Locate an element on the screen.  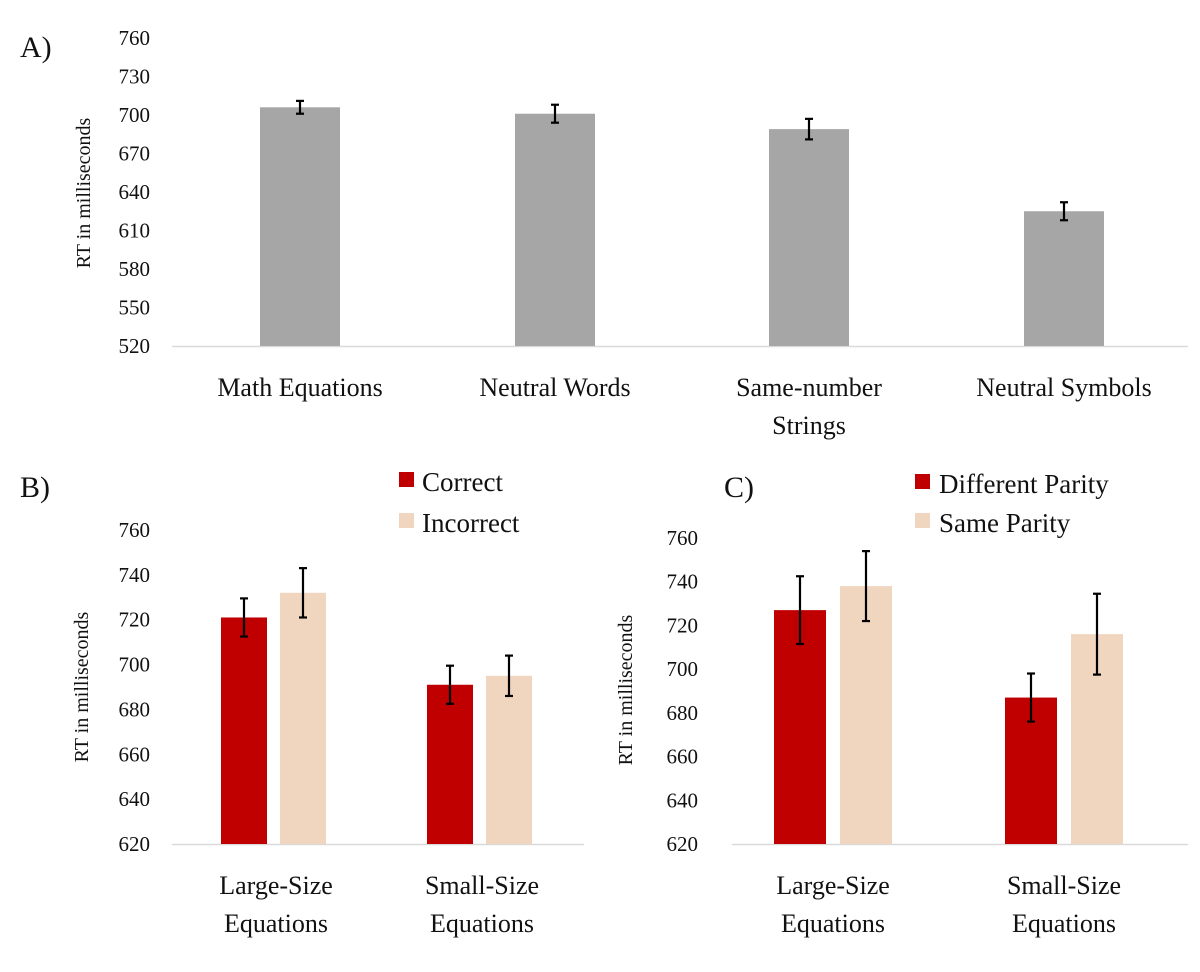
legend-label: Correct is located at coordinates (462, 482).